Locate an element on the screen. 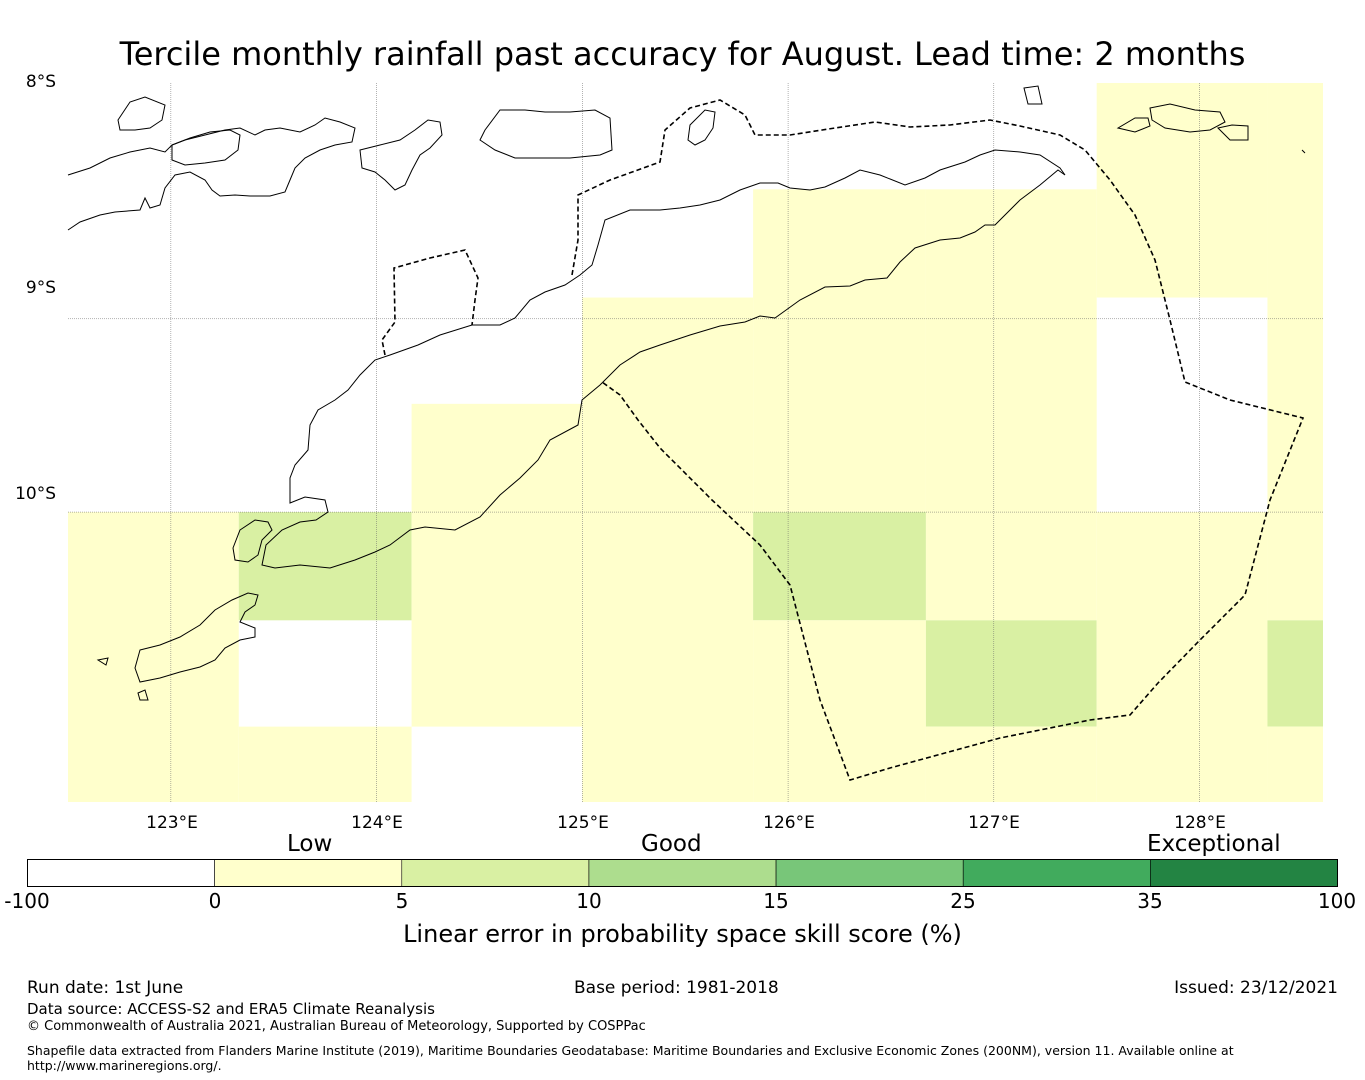  semau-coastline is located at coordinates (252, 541).